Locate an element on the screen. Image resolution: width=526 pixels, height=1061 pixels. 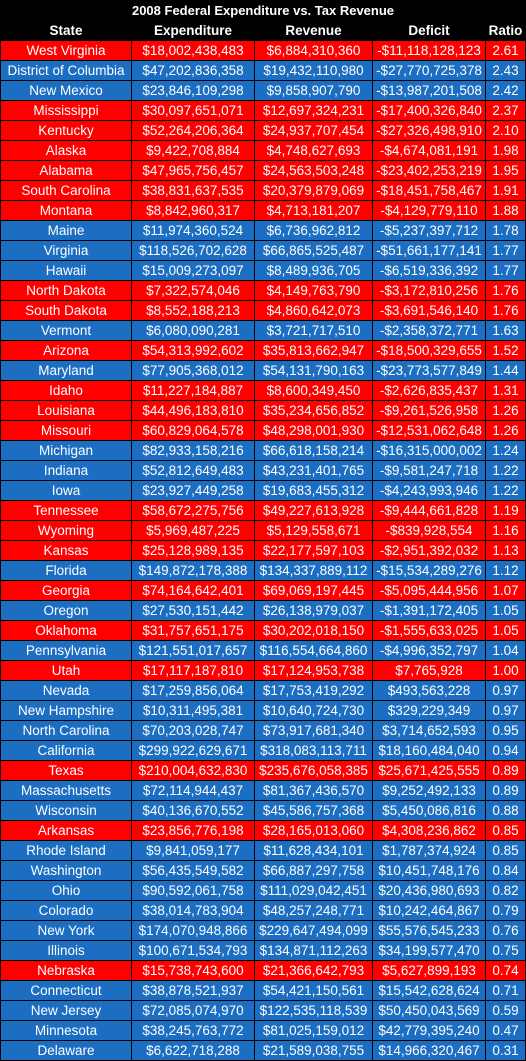
cell-revenue: $17,753,419,292 is located at coordinates (313, 690).